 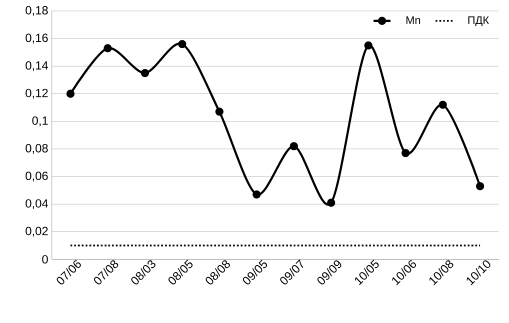 What do you see at coordinates (37, 204) in the screenshot?
I see `y-tick-label: 0,04` at bounding box center [37, 204].